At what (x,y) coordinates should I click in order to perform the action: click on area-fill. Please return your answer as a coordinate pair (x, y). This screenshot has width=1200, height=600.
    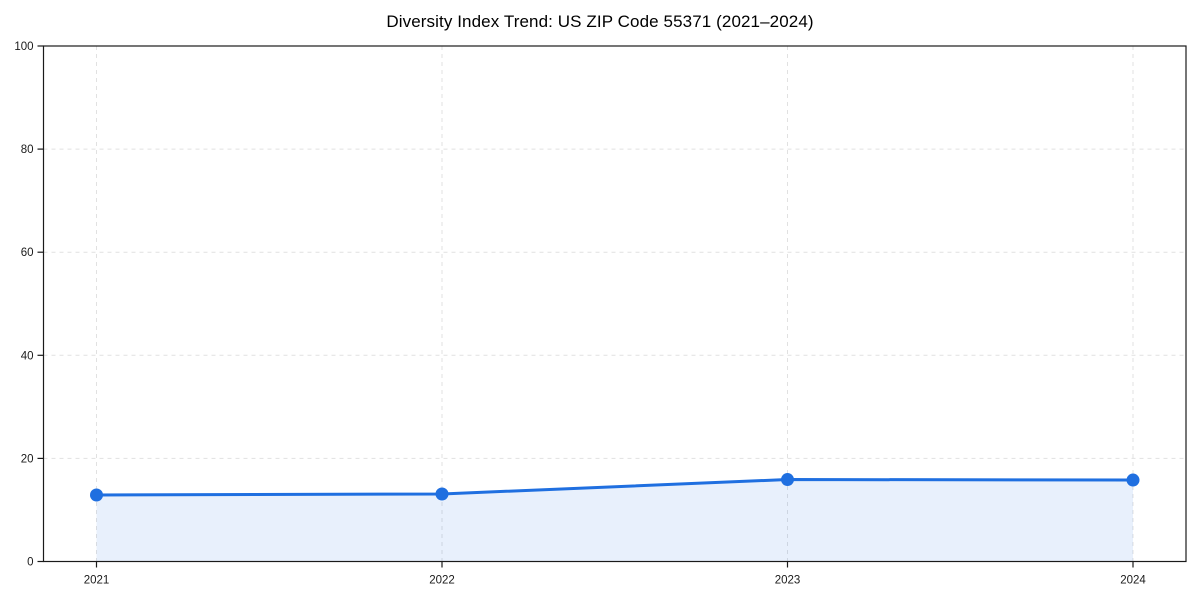
    Looking at the image, I should click on (614, 520).